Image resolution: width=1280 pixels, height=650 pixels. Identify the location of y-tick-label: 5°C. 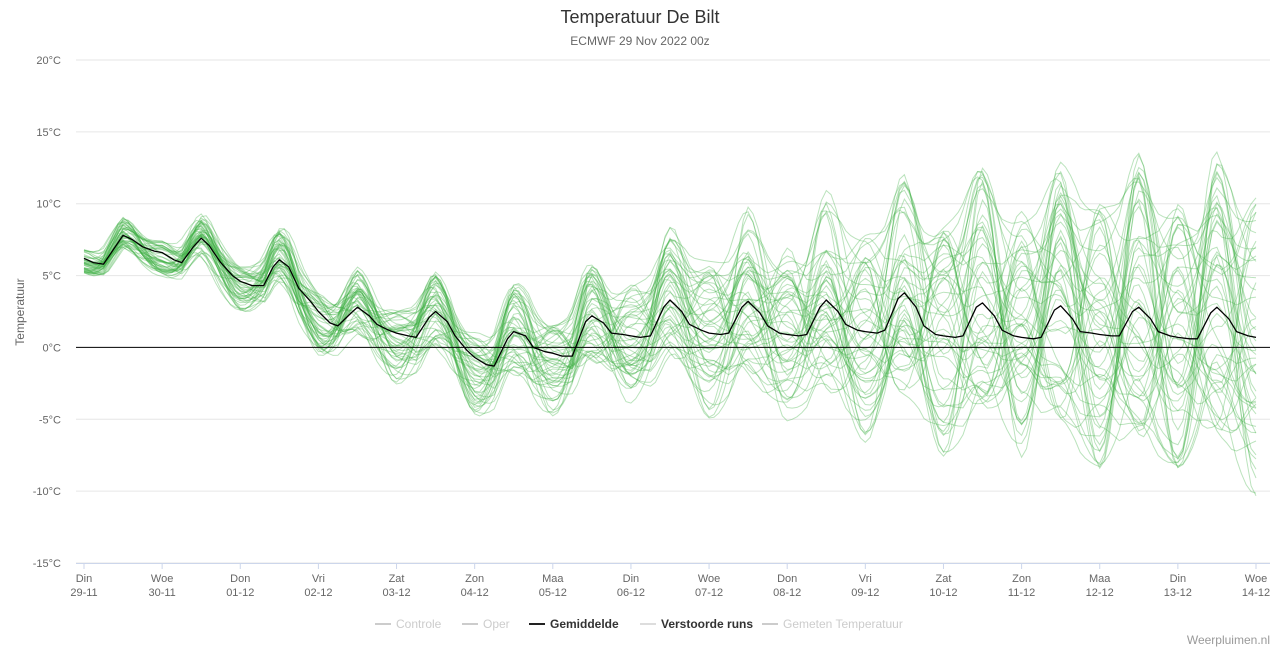
(52, 277).